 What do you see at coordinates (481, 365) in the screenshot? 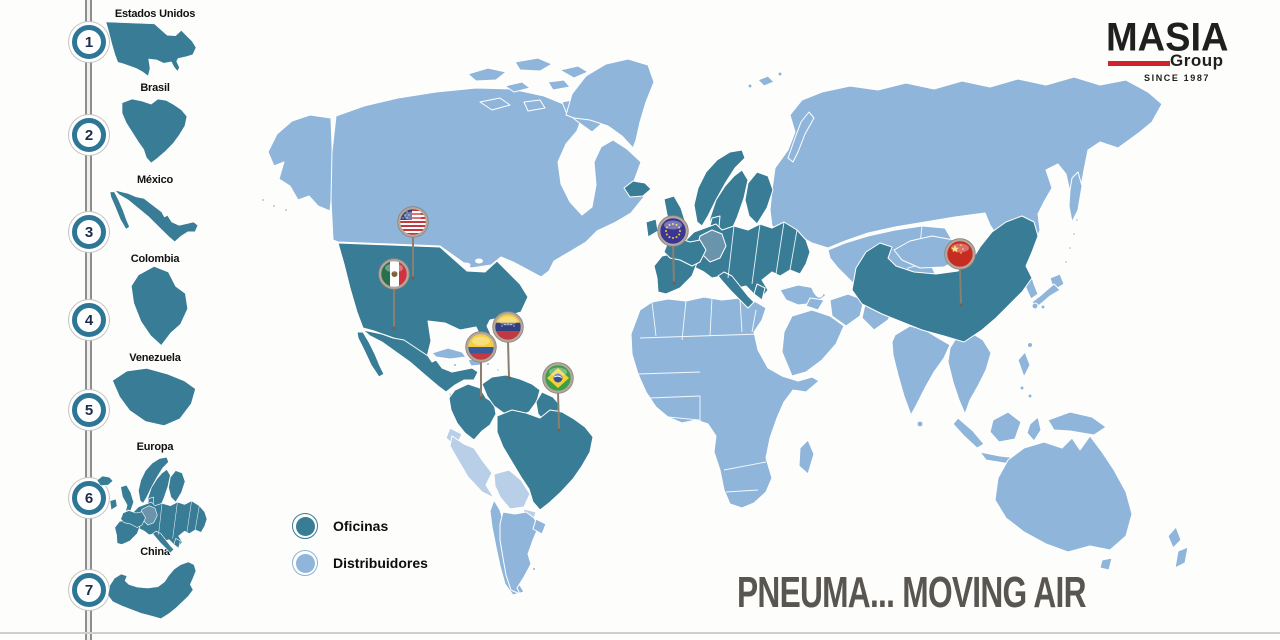
I see `colombia-flag-pin` at bounding box center [481, 365].